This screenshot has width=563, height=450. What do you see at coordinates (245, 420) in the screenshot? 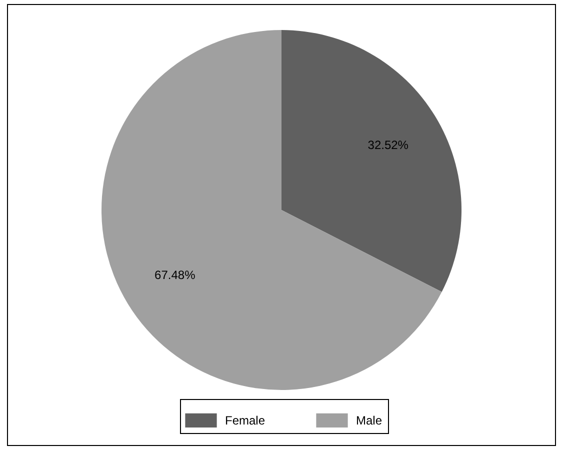
I see `legend-label: Female` at bounding box center [245, 420].